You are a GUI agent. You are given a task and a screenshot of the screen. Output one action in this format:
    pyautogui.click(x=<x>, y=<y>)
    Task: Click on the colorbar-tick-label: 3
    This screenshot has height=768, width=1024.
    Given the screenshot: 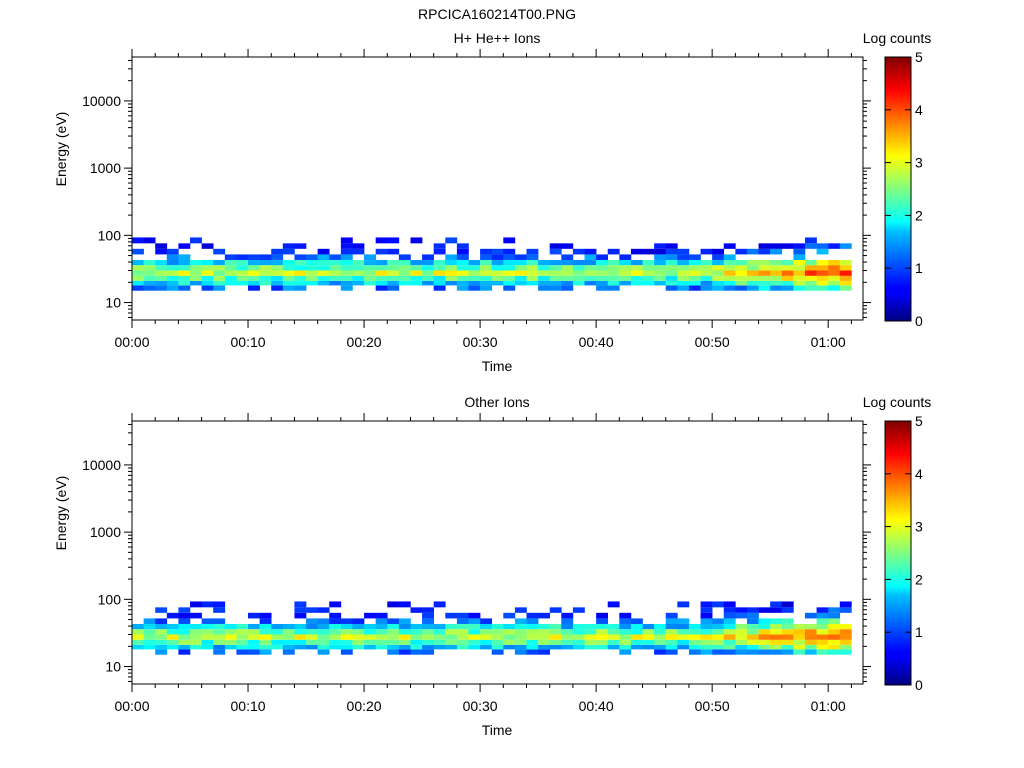 What is the action you would take?
    pyautogui.click(x=919, y=527)
    